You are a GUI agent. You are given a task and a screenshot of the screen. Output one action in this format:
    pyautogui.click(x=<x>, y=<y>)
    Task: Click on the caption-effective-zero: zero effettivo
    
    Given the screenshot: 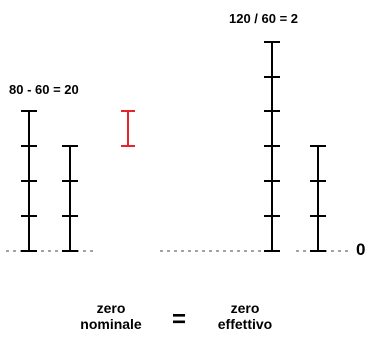 What is the action you would take?
    pyautogui.click(x=245, y=316)
    